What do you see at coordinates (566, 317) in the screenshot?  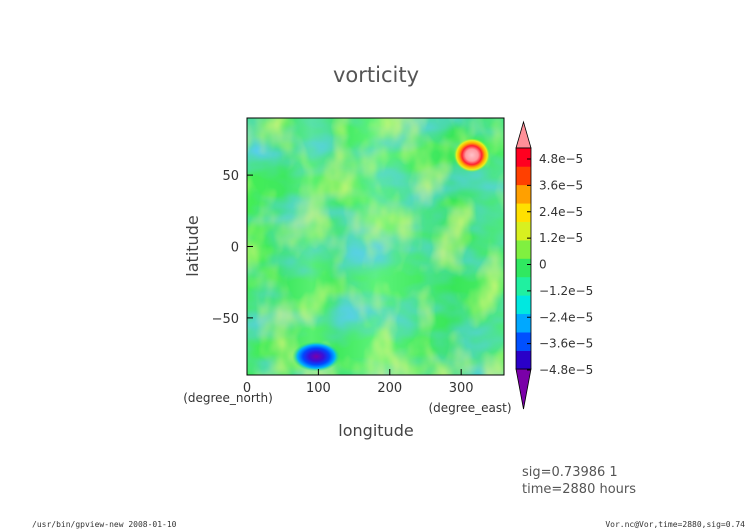 I see `colorbar-tick-label: −2.4e−5` at bounding box center [566, 317].